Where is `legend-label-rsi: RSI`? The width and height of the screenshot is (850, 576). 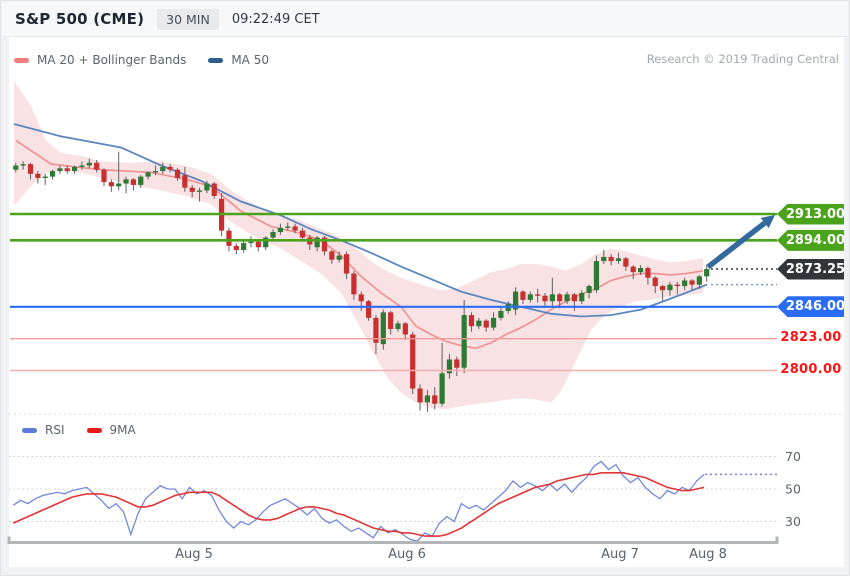
legend-label-rsi: RSI is located at coordinates (55, 430).